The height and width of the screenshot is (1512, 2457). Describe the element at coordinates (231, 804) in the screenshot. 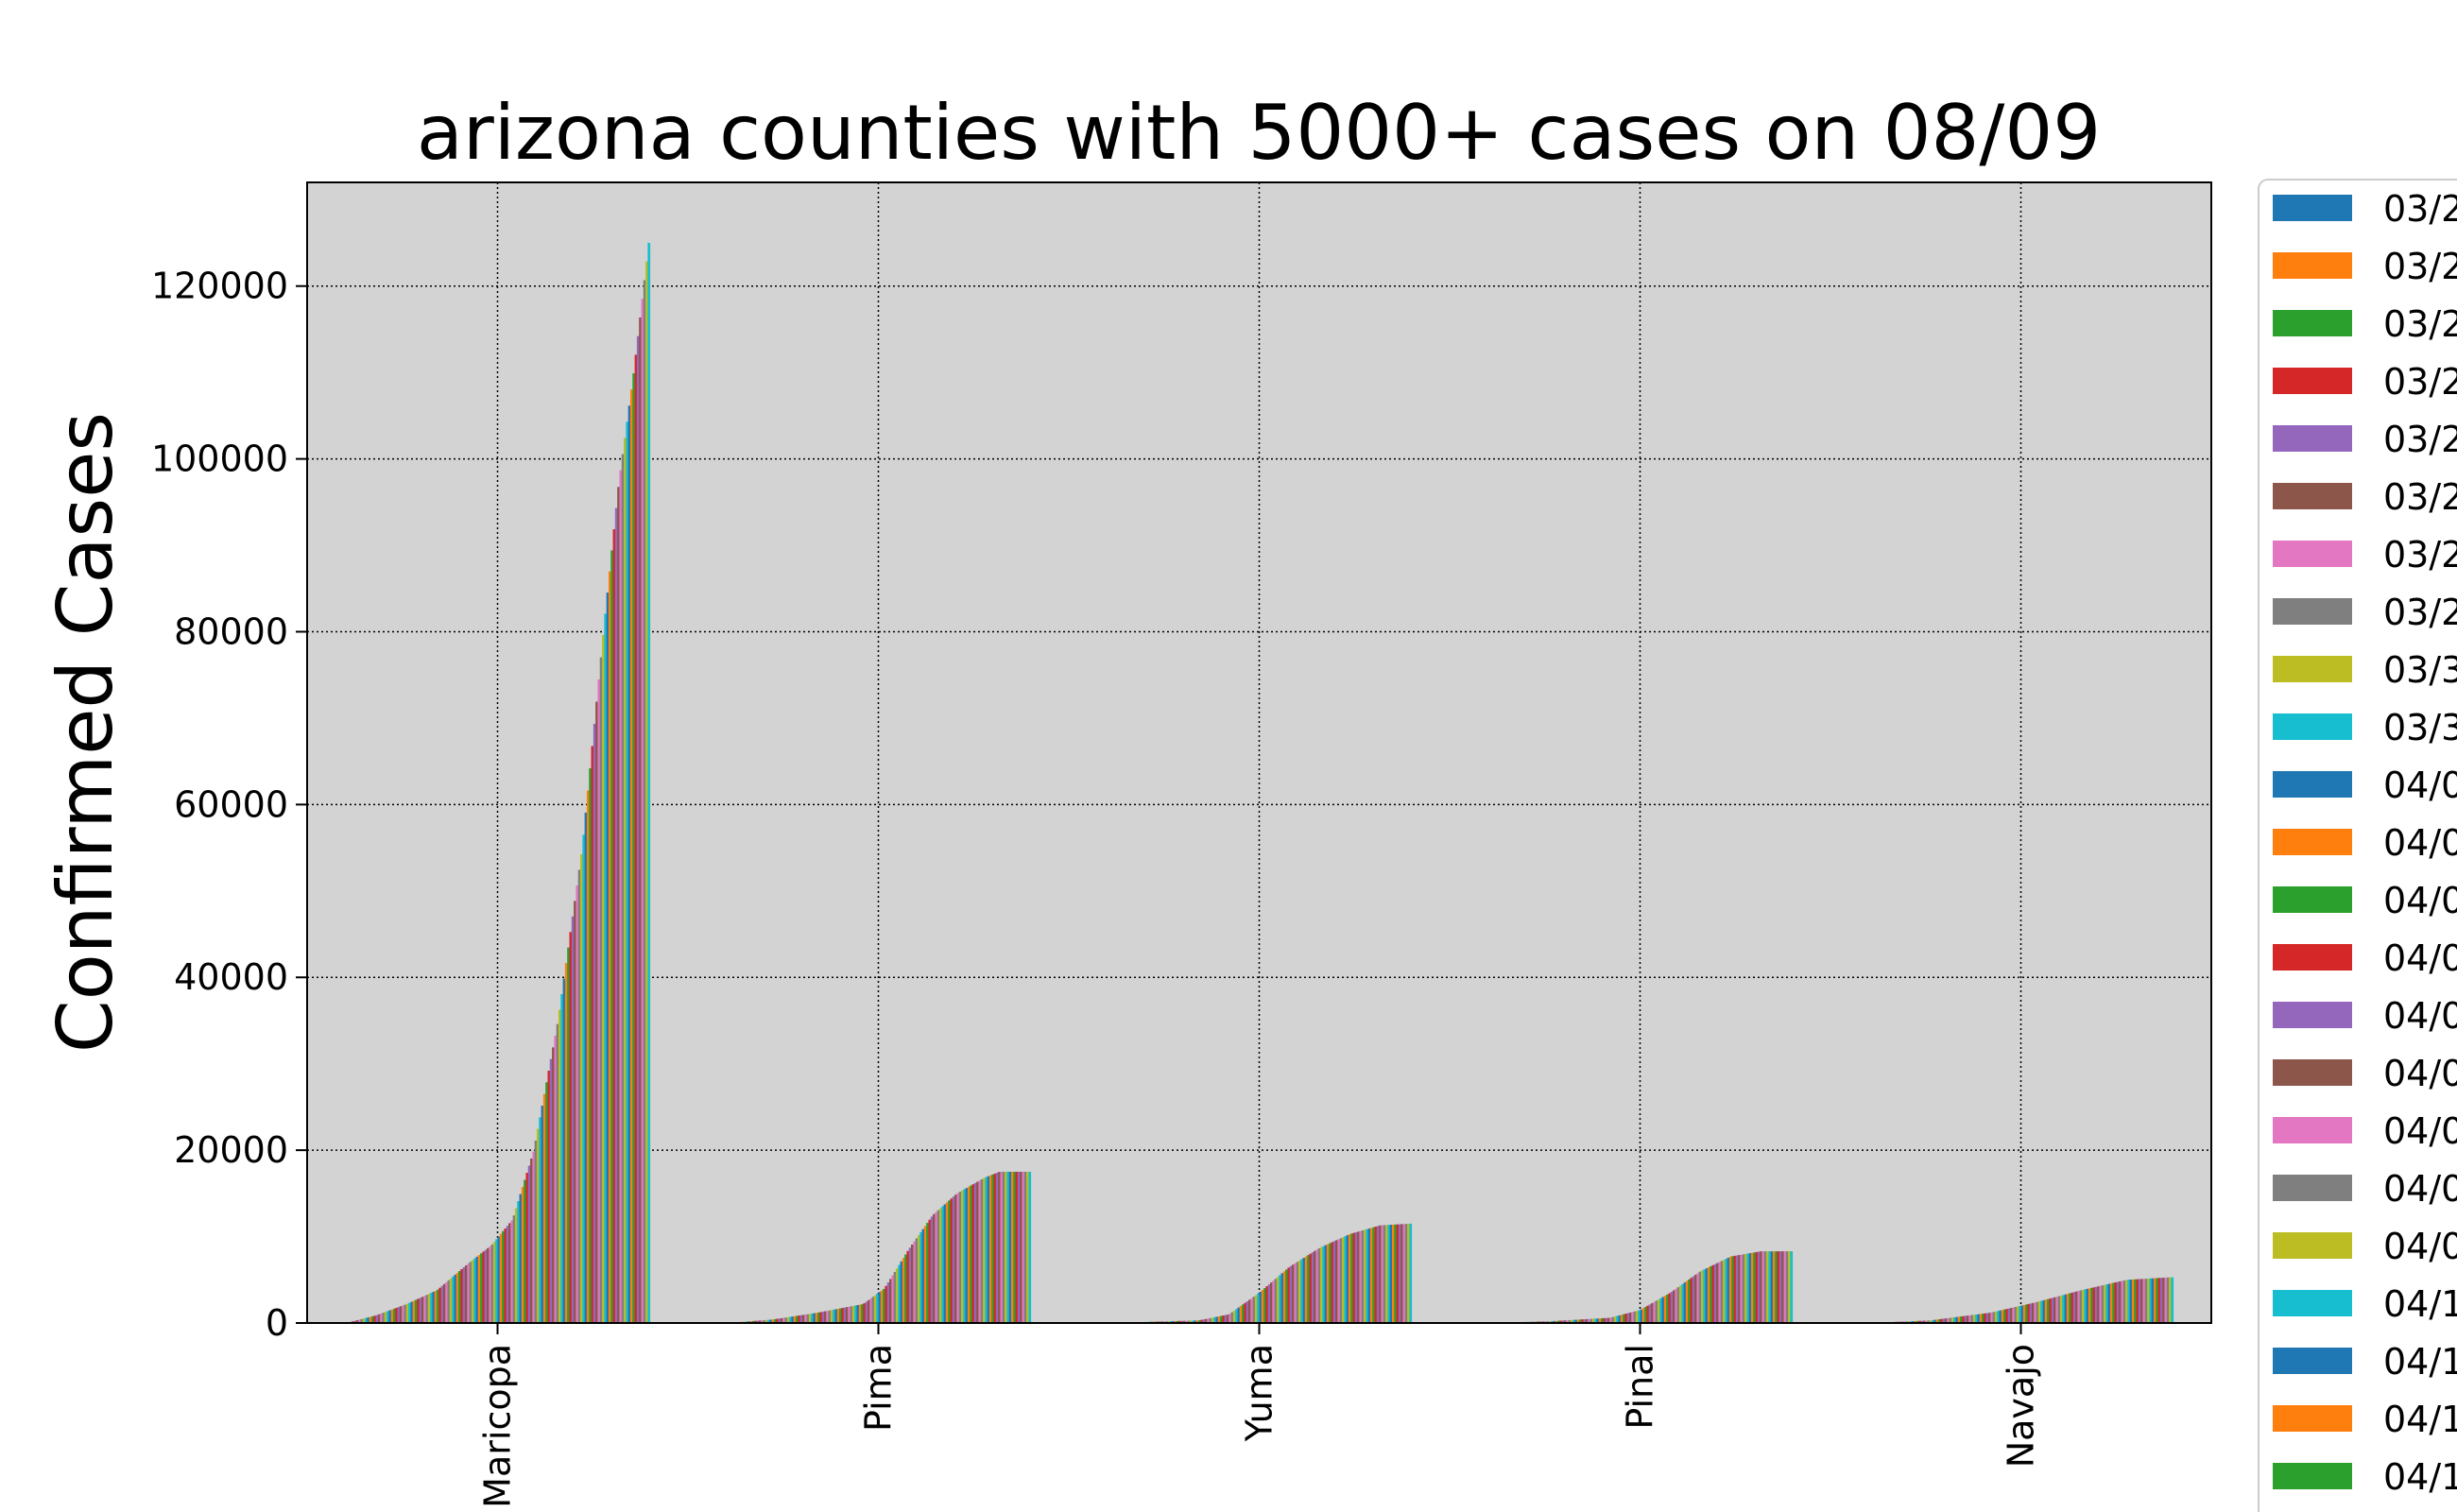

I see `y-tick-label: 60000` at that location.